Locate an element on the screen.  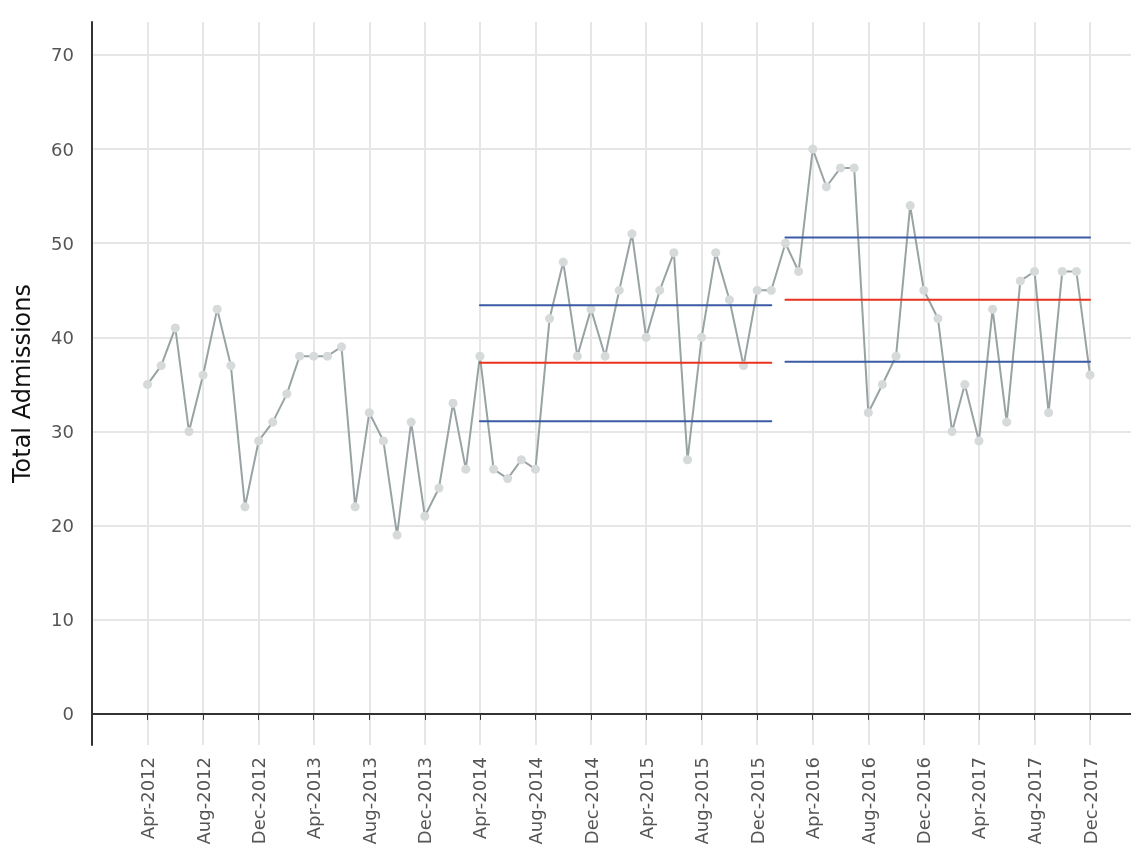
y-tick-label: 10 is located at coordinates (62, 620).